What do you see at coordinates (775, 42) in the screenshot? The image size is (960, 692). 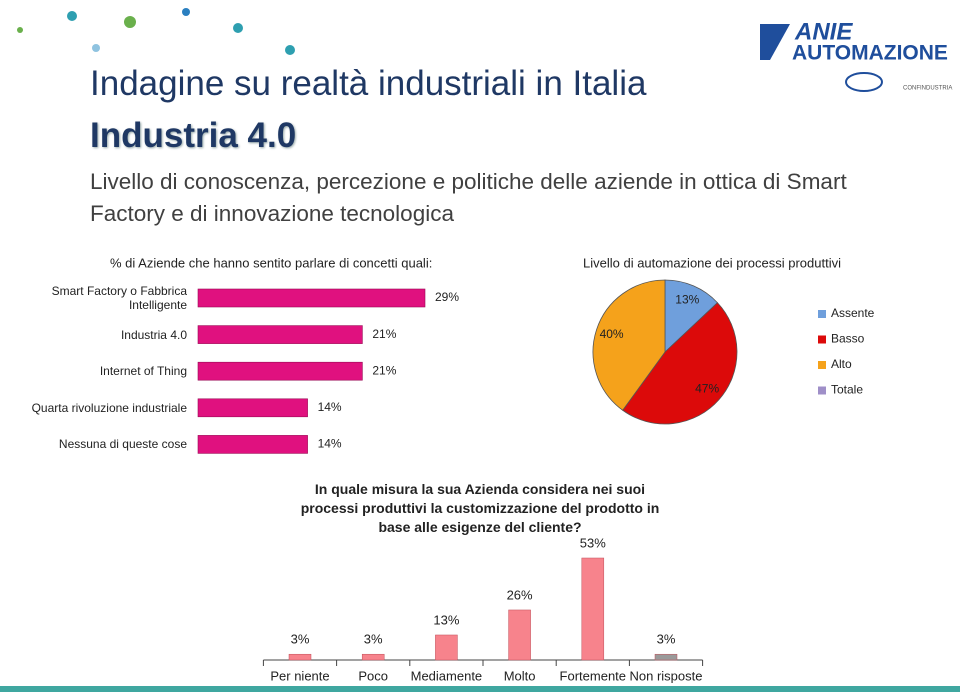 I see `logo-mark` at bounding box center [775, 42].